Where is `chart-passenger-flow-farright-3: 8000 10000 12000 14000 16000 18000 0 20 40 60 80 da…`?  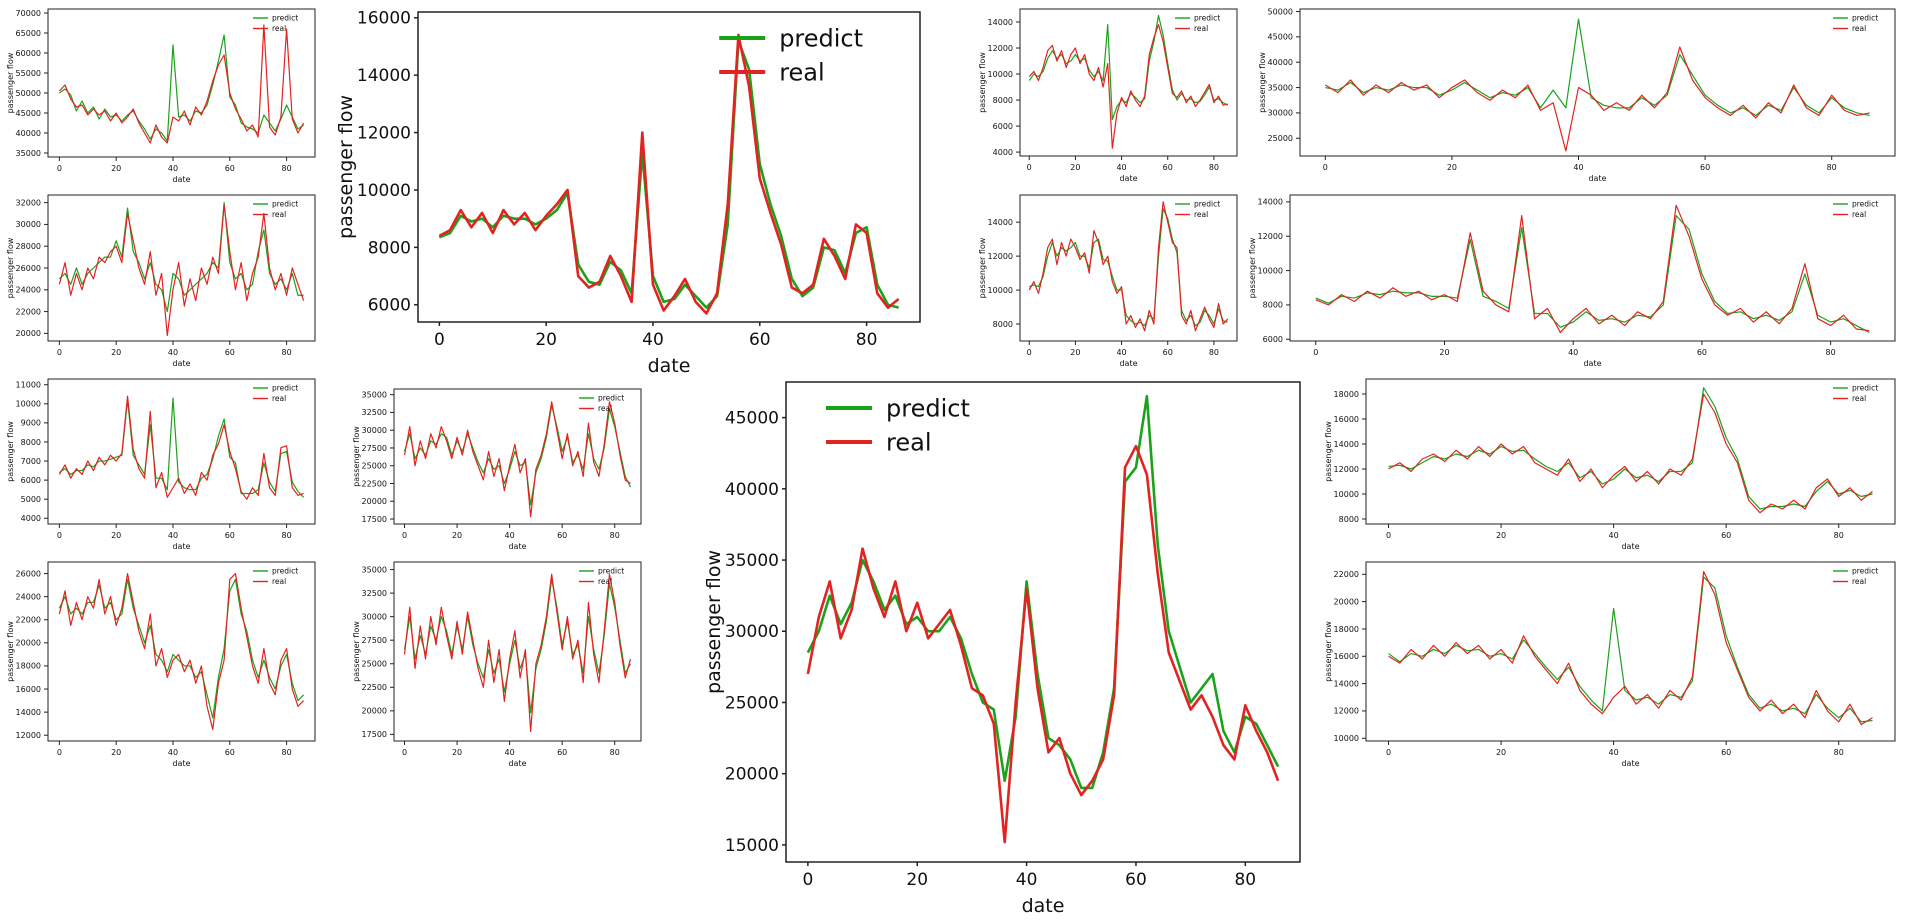
chart-passenger-flow-farright-3: 8000 10000 12000 14000 16000 18000 0 20 40 60 80 da… is located at coordinates (1612, 461).